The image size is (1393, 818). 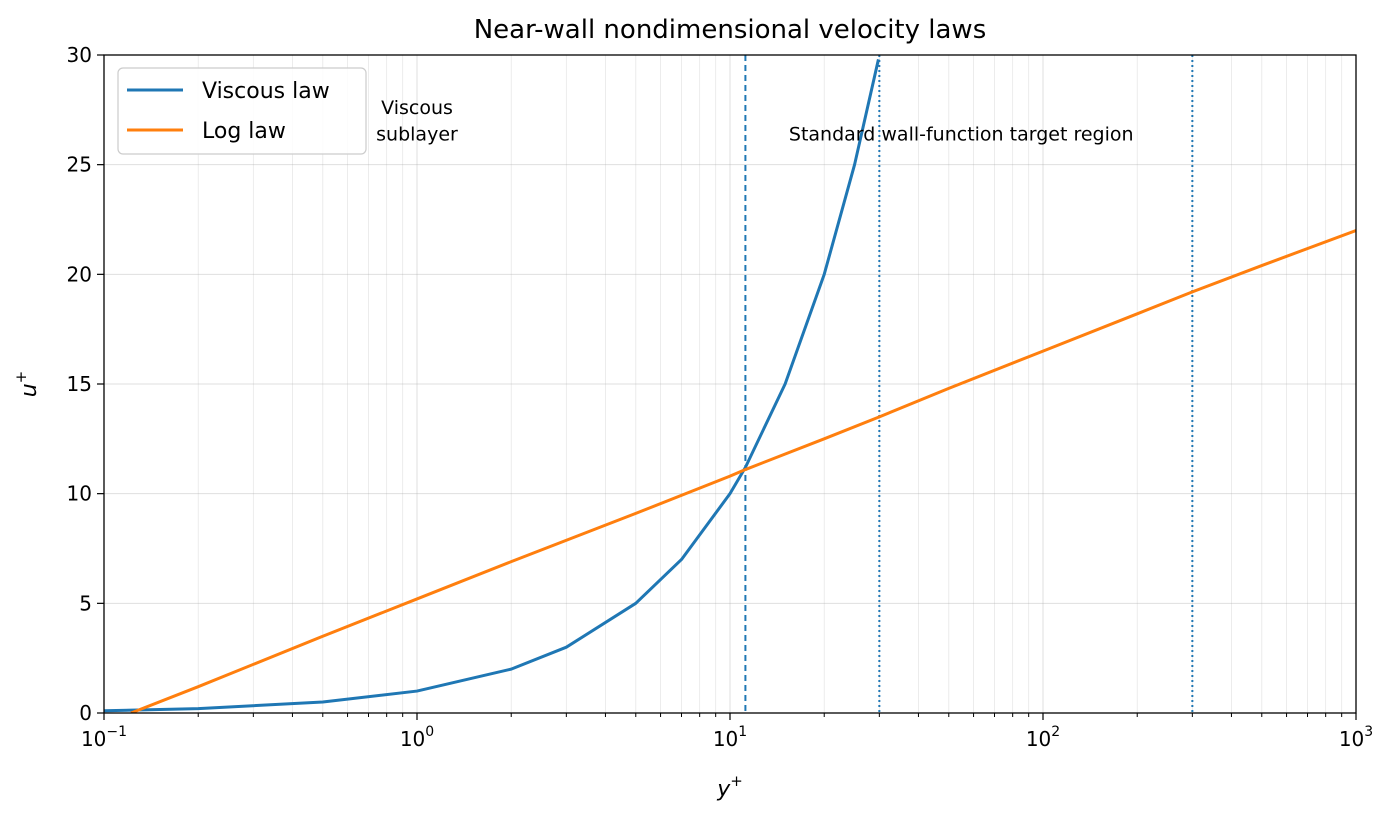 I want to click on y-axis-label-superscript: +, so click(x=21, y=377).